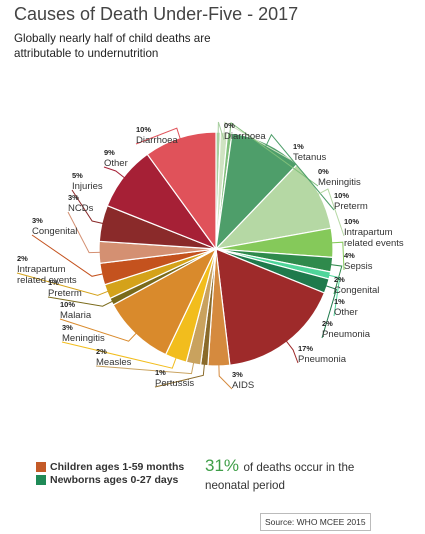 This screenshot has width=425, height=534. I want to click on leader-line-children-measles, so click(145, 367).